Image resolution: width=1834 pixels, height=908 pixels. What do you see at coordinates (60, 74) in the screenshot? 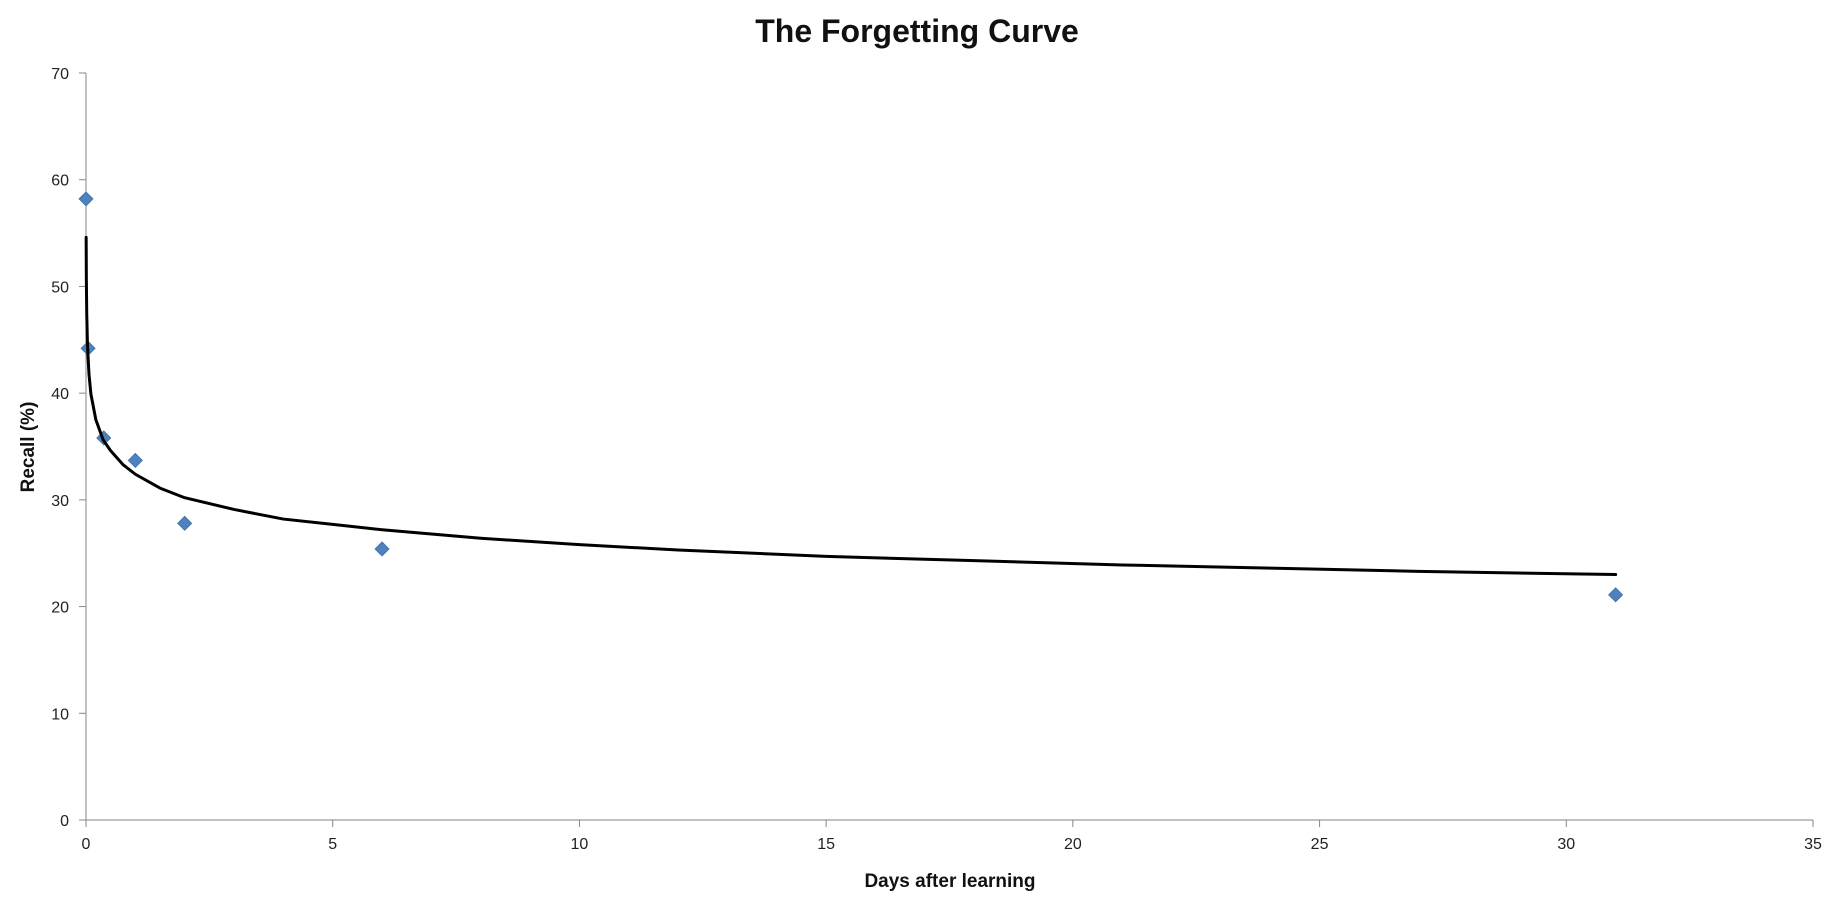
I see `y-tick-label: 70` at bounding box center [60, 74].